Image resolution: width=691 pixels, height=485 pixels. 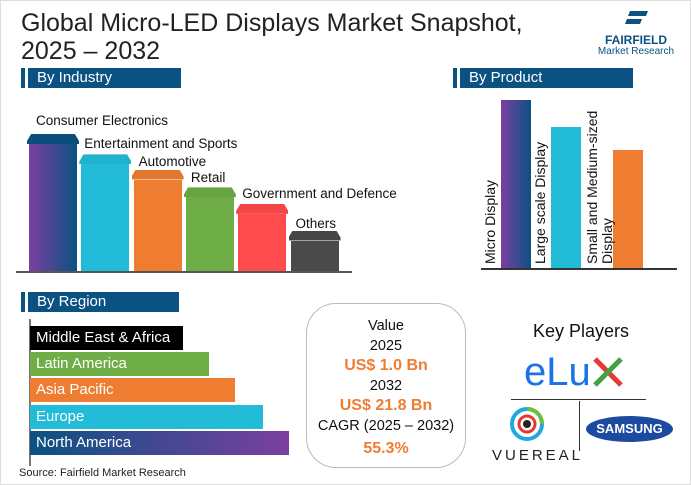 What do you see at coordinates (91, 51) in the screenshot?
I see `title-line-2: 2025 – 2032` at bounding box center [91, 51].